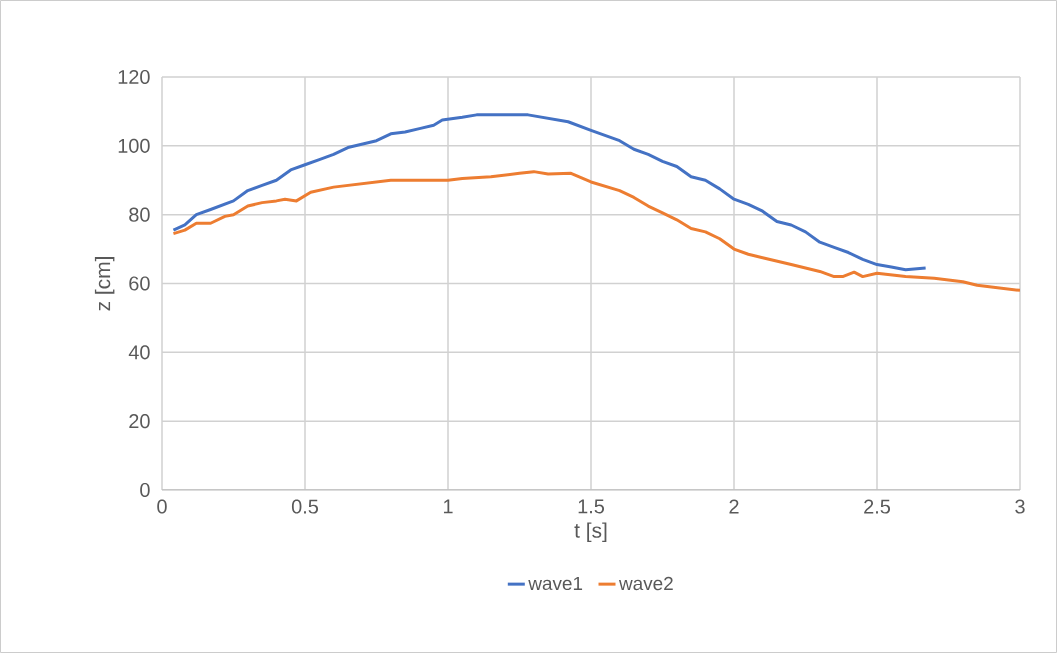 The width and height of the screenshot is (1057, 653). I want to click on x-tick-label: 0.5, so click(305, 506).